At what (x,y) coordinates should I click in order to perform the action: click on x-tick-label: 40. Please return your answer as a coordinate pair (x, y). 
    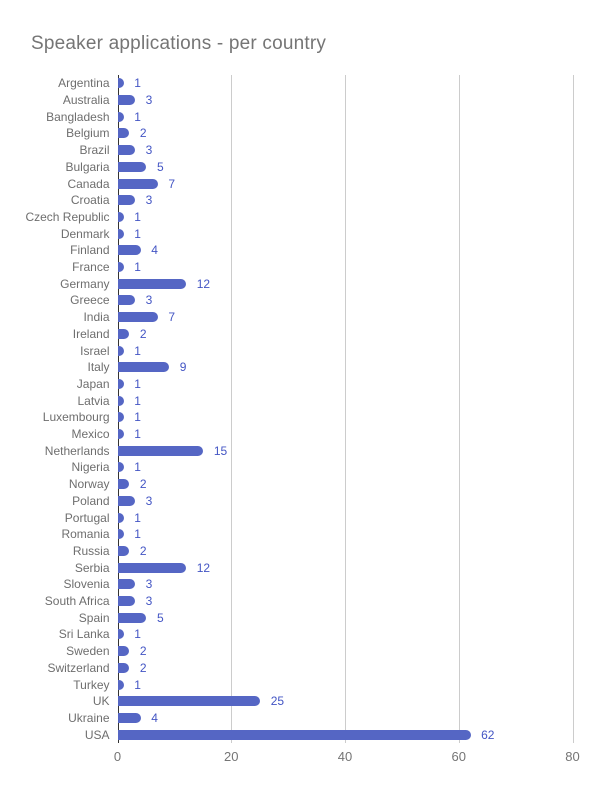
    Looking at the image, I should click on (345, 756).